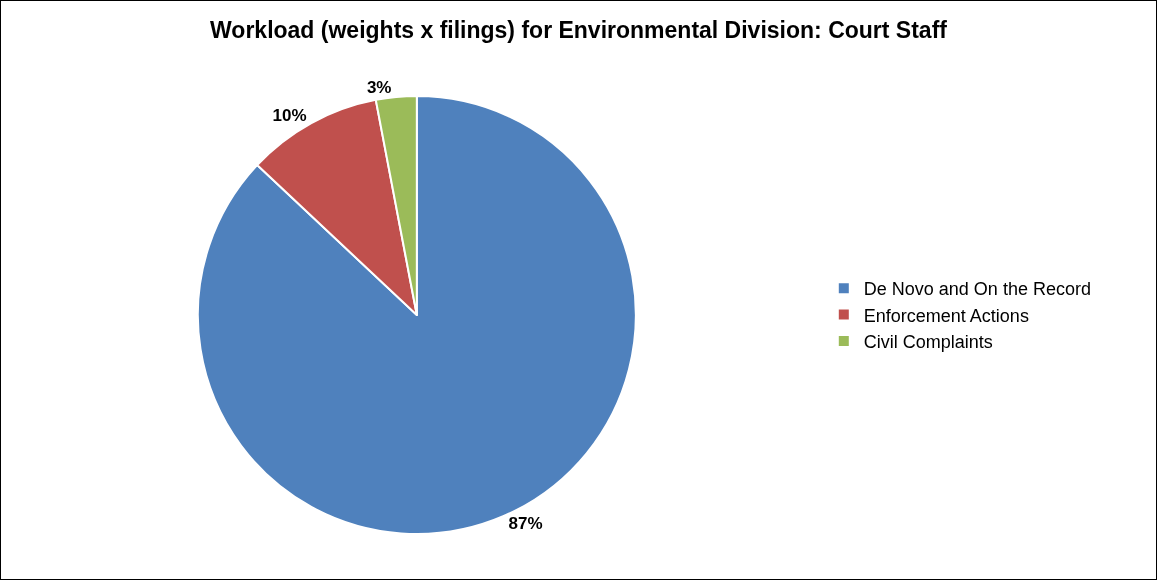  What do you see at coordinates (977, 289) in the screenshot?
I see `legend-label: De Novo and On the Record` at bounding box center [977, 289].